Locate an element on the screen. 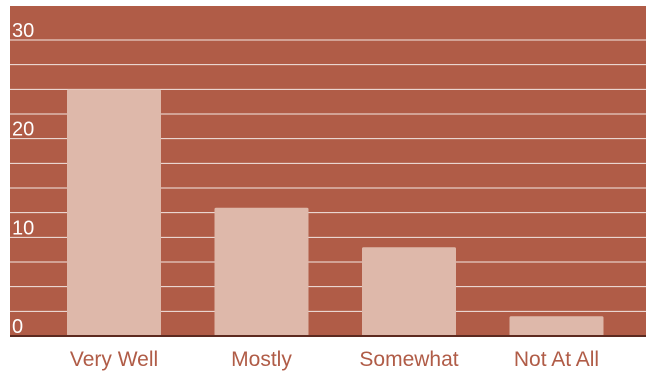 The width and height of the screenshot is (655, 381). x-category-label: Very Well is located at coordinates (114, 359).